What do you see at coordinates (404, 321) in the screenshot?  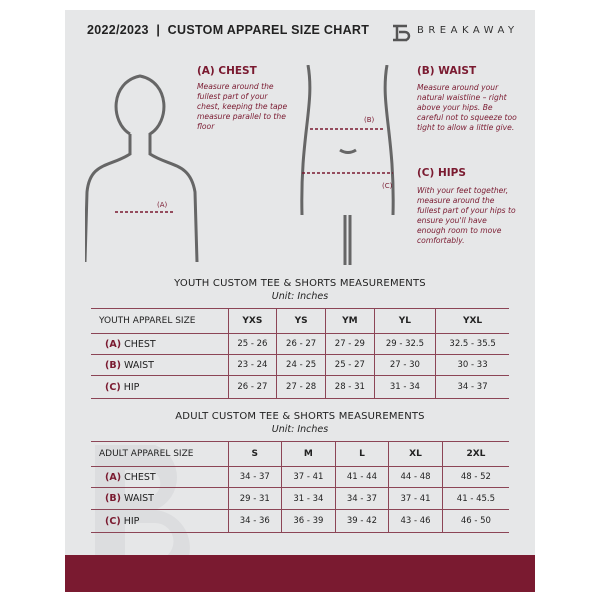 I see `column-header: YL` at bounding box center [404, 321].